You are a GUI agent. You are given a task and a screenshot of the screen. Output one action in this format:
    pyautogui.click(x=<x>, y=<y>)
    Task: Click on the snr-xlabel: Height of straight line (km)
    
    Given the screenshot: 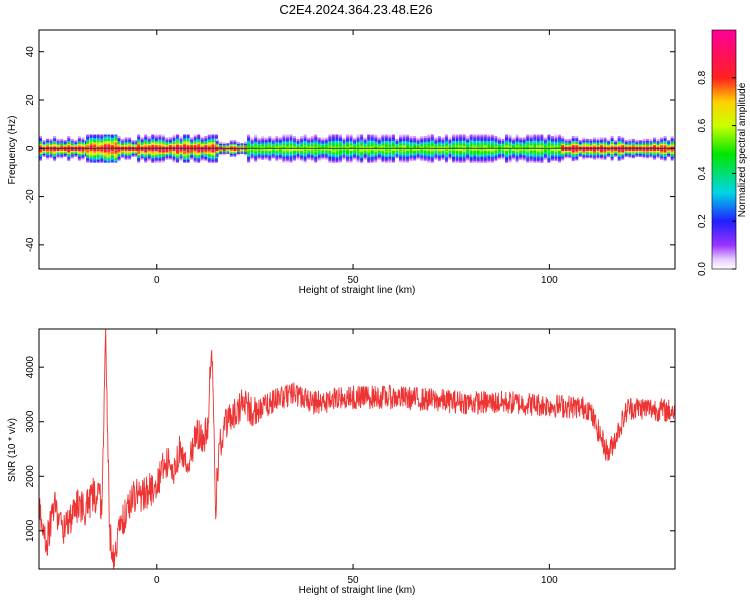 What is the action you would take?
    pyautogui.click(x=357, y=590)
    